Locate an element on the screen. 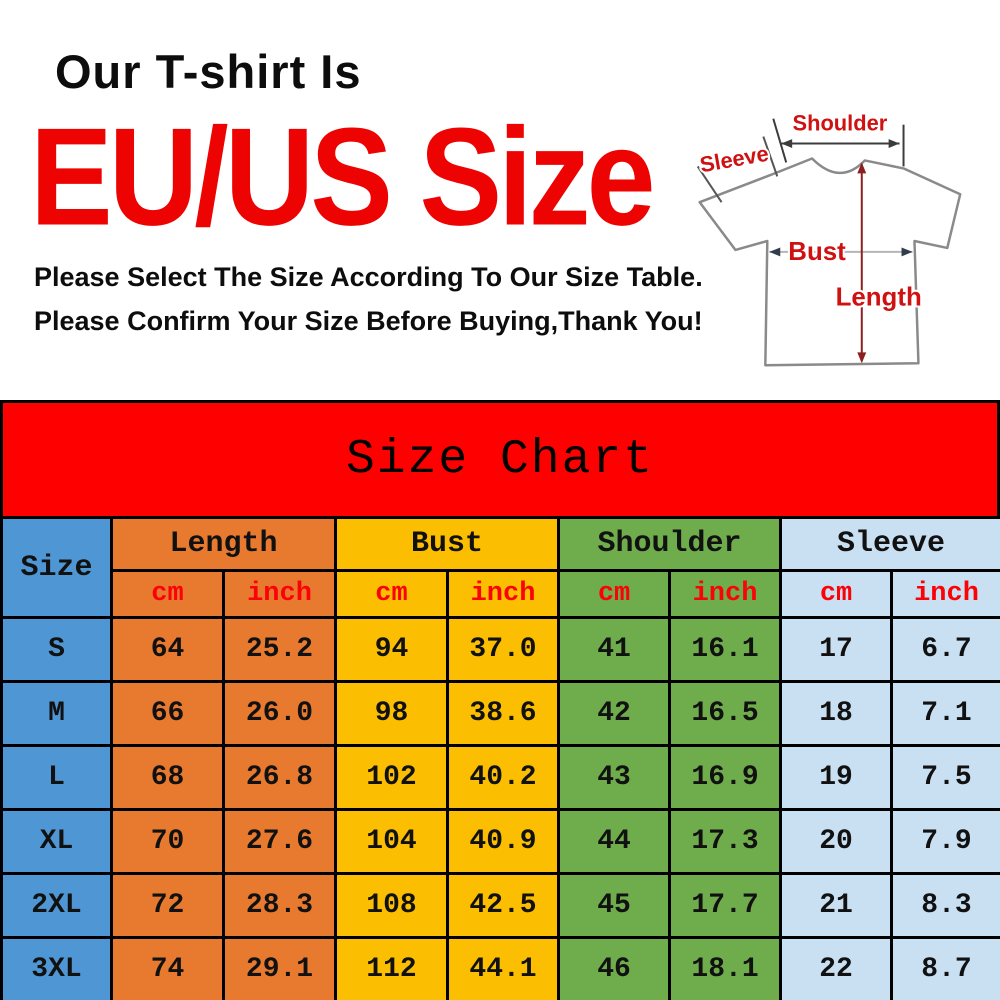 The width and height of the screenshot is (1000, 1000). header-length-inch: inch is located at coordinates (279, 594).